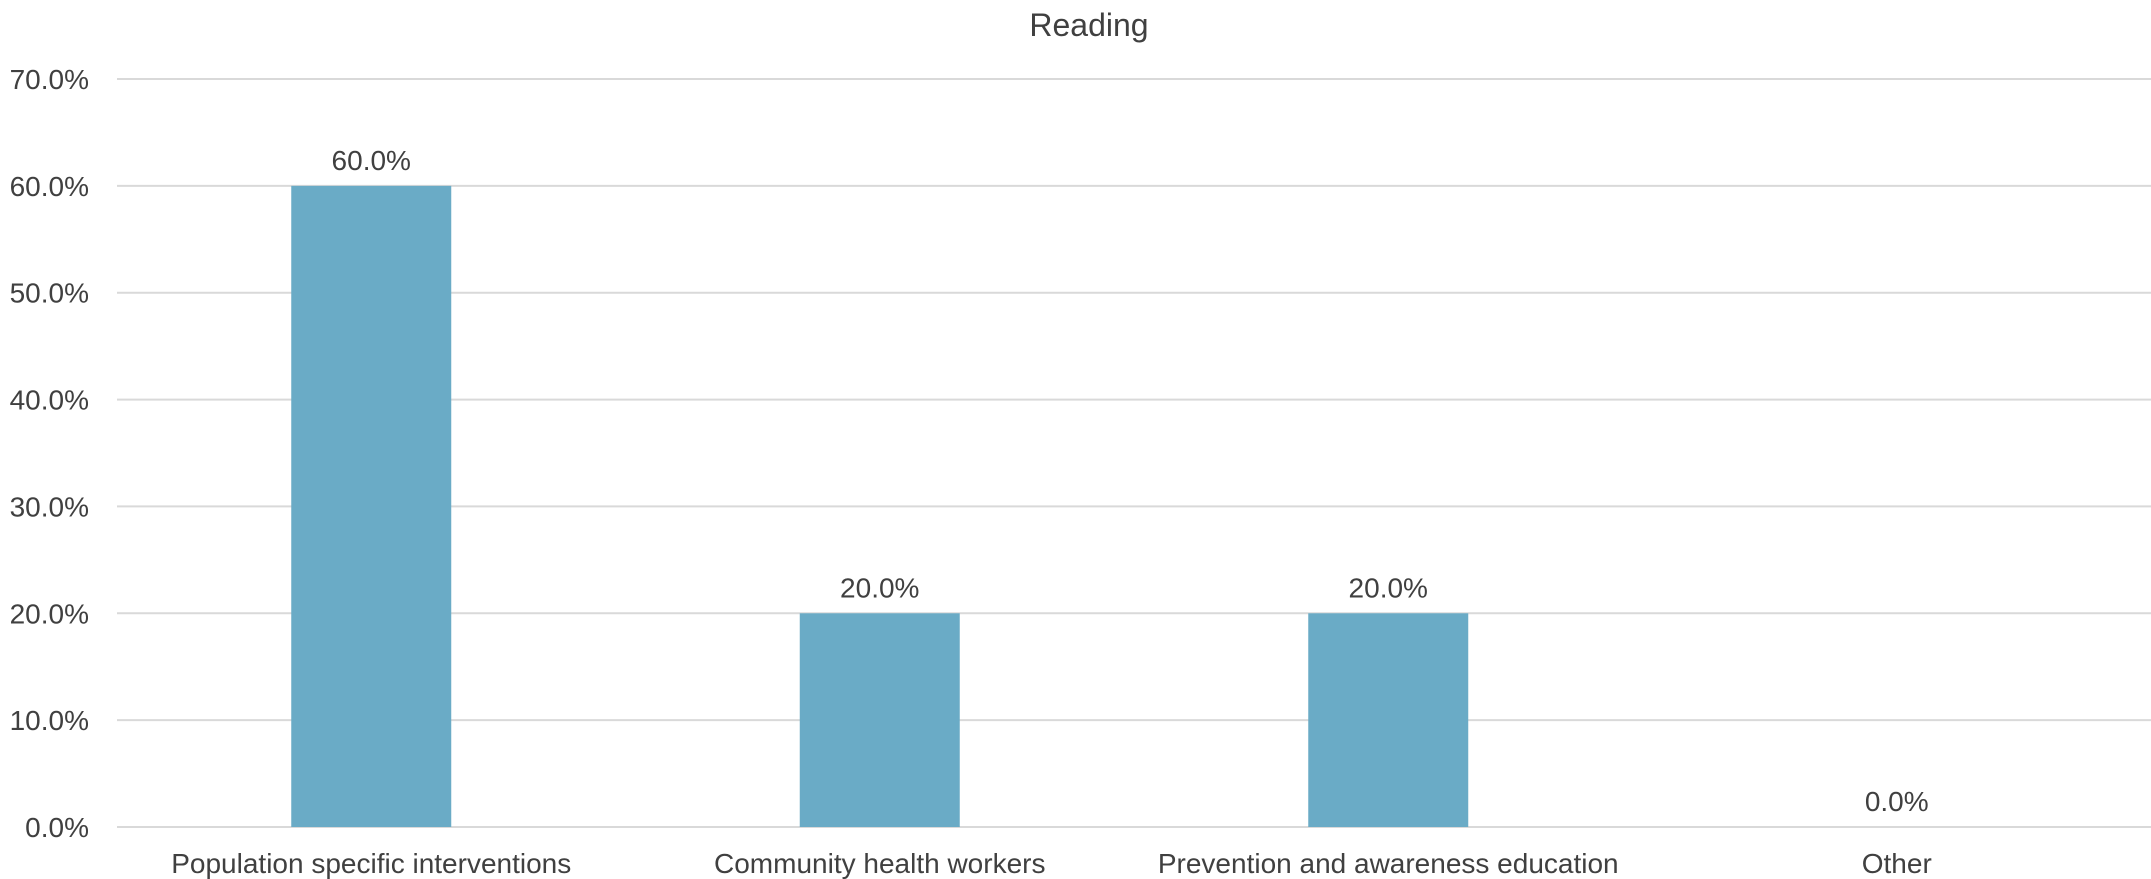 This screenshot has height=879, width=2151. I want to click on y-tick-label: 0.0%, so click(57, 827).